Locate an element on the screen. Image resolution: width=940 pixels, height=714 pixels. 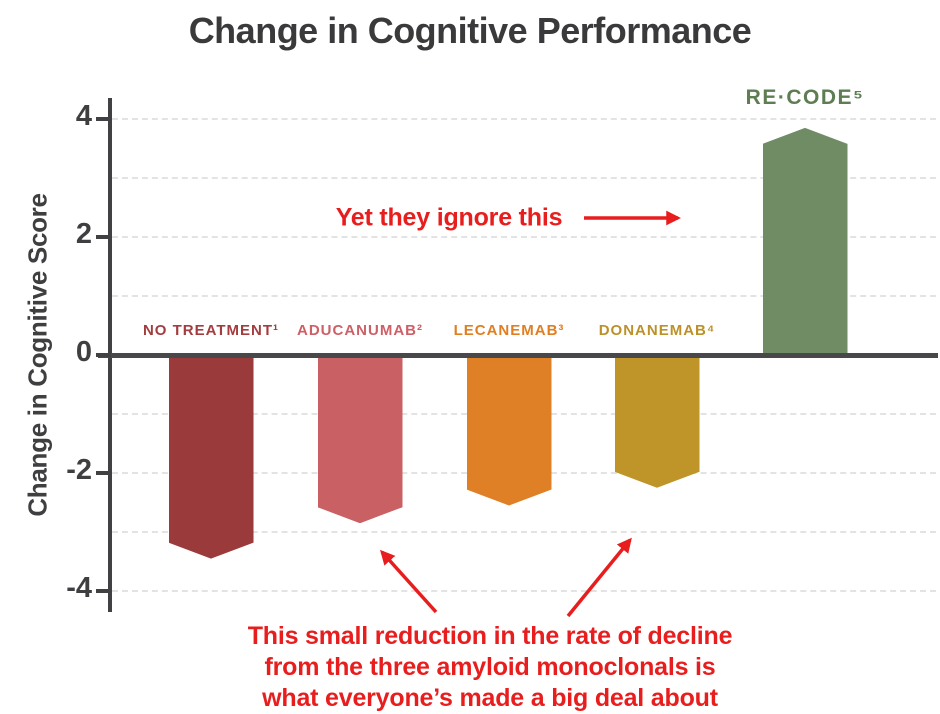
red-arrow-to-aducanumab-bar is located at coordinates (409, 581).